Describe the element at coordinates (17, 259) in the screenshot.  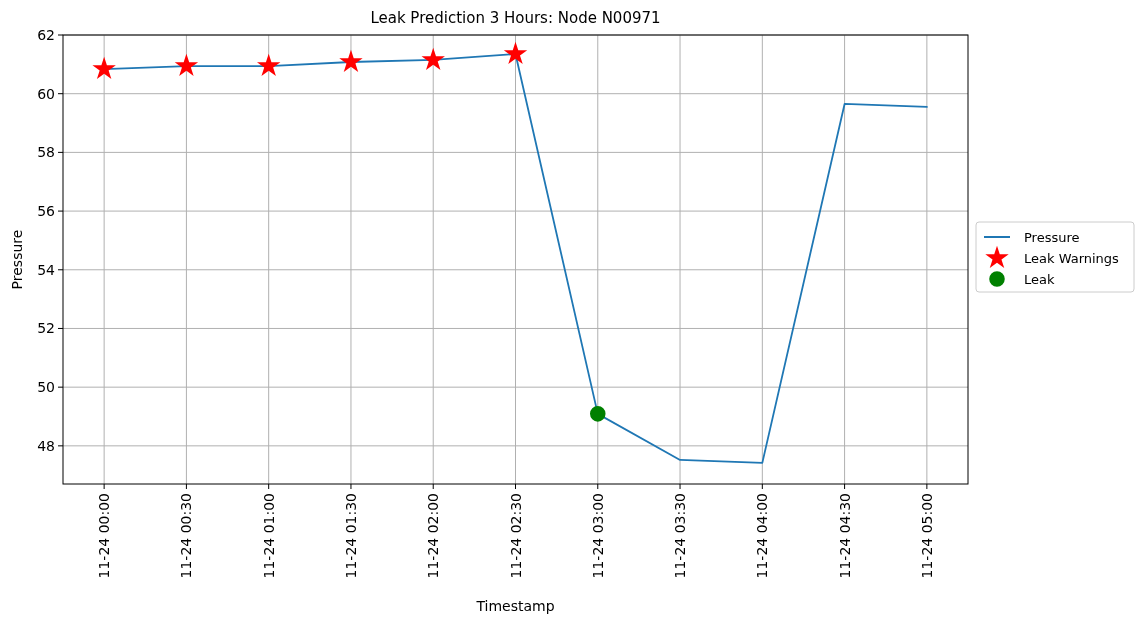
I see `y-axis-title: Pressure` at that location.